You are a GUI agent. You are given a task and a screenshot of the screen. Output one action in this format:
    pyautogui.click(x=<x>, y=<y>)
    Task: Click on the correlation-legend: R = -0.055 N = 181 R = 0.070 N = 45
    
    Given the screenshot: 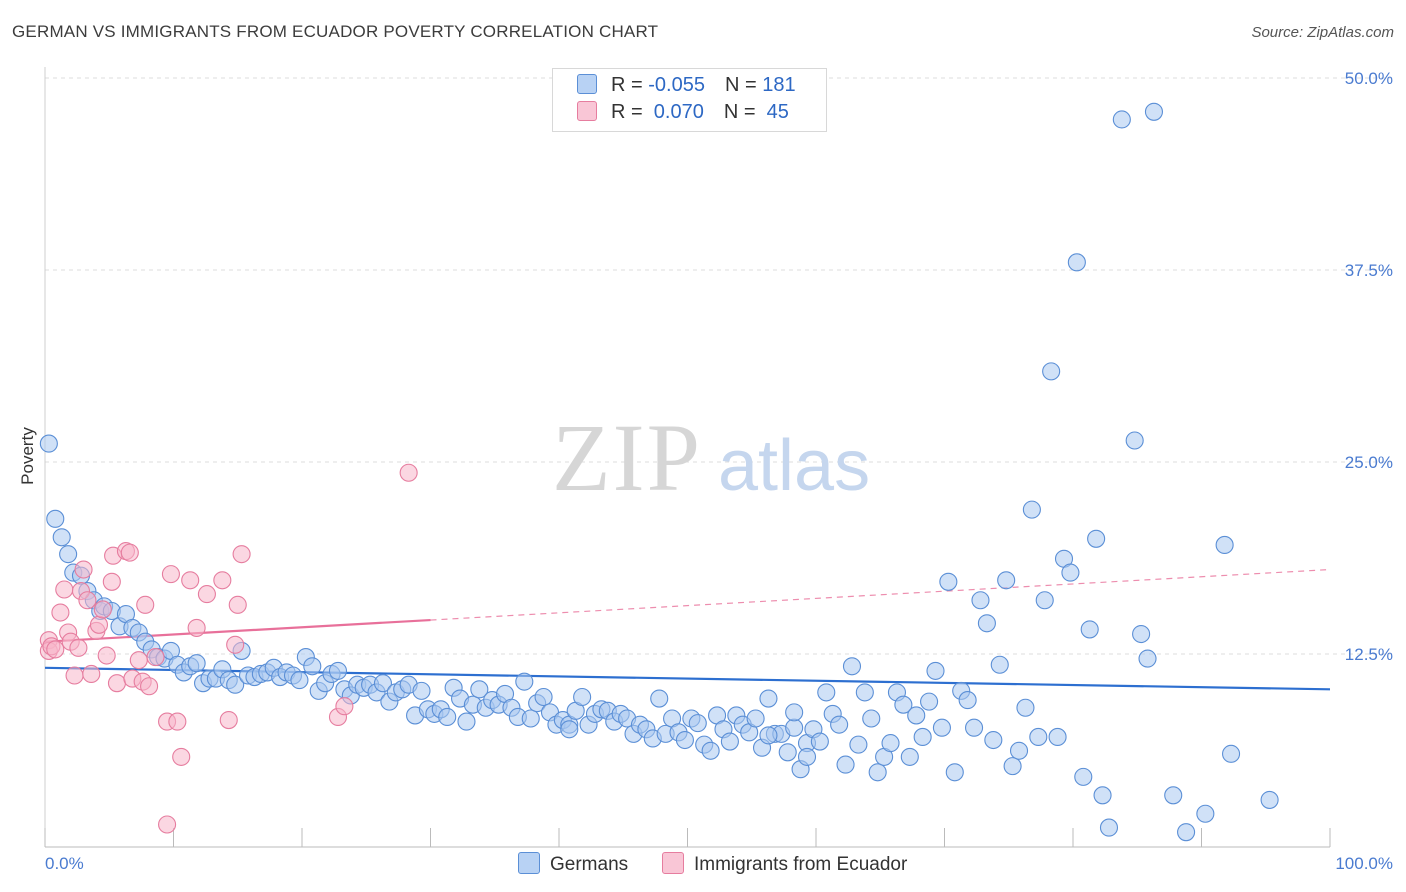 What is the action you would take?
    pyautogui.click(x=689, y=100)
    